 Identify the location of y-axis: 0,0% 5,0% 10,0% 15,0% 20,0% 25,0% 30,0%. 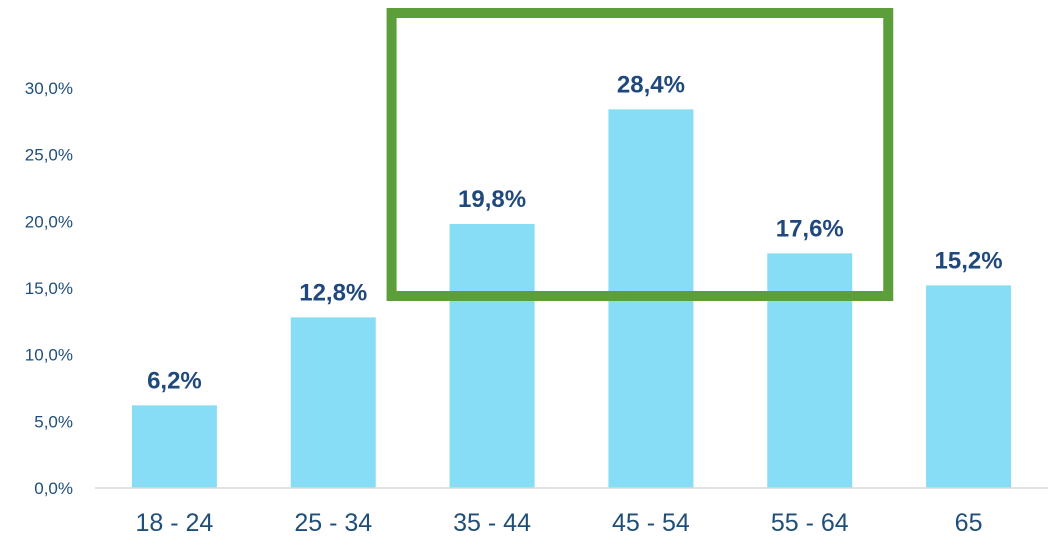
(49, 288).